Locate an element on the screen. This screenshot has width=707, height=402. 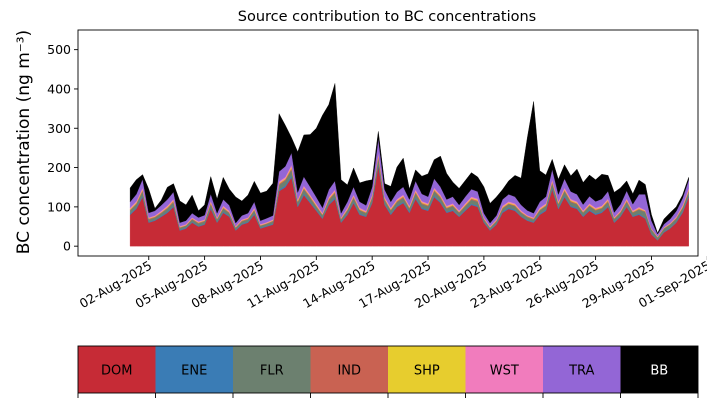
legend-label-dom: DOM is located at coordinates (116, 371).